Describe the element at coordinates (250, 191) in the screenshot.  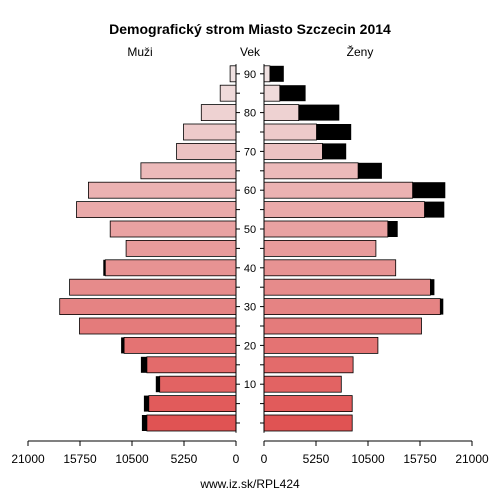
I see `age-tick-label: 60` at that location.